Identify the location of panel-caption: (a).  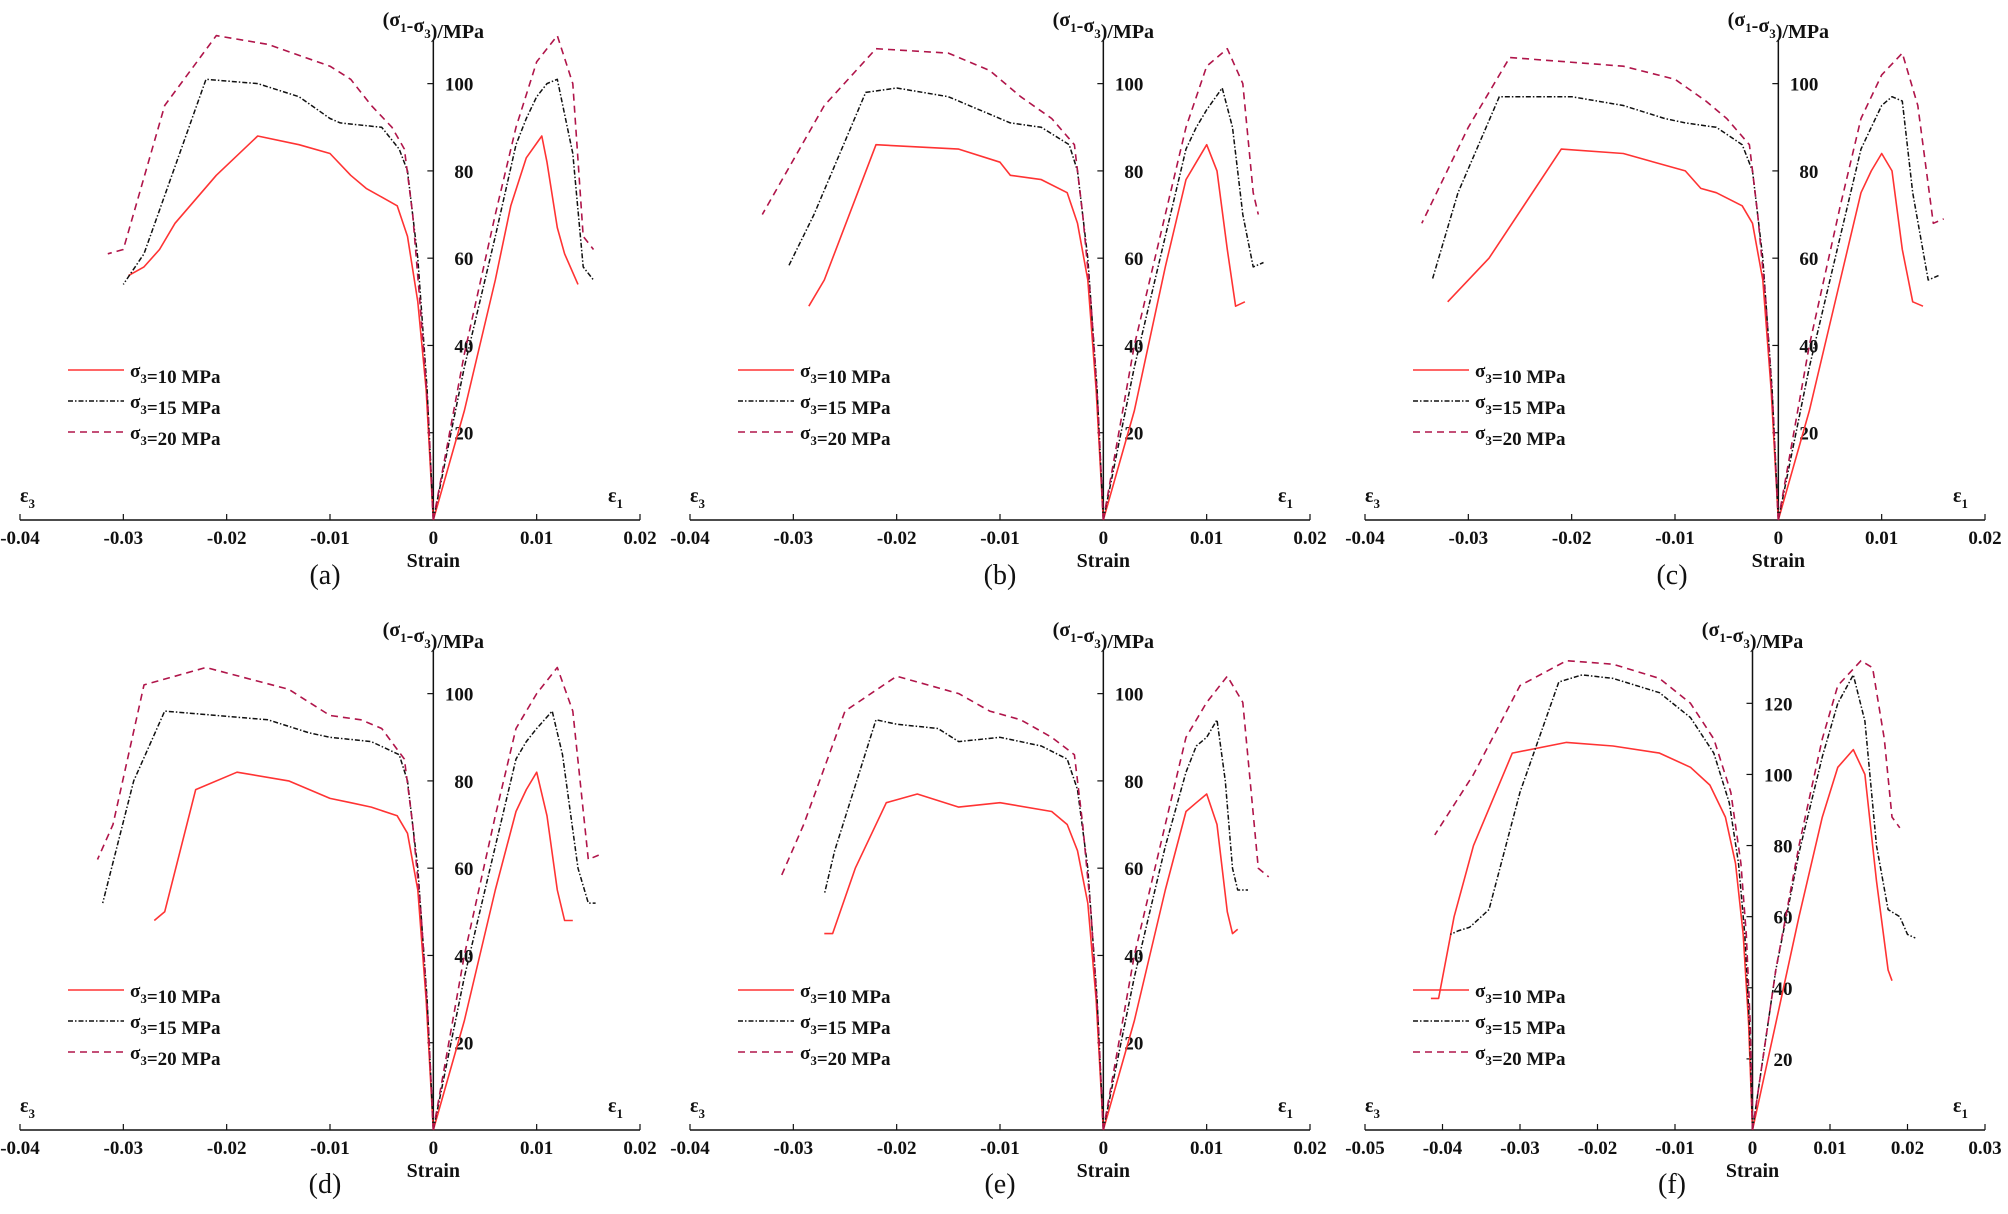
(324, 575).